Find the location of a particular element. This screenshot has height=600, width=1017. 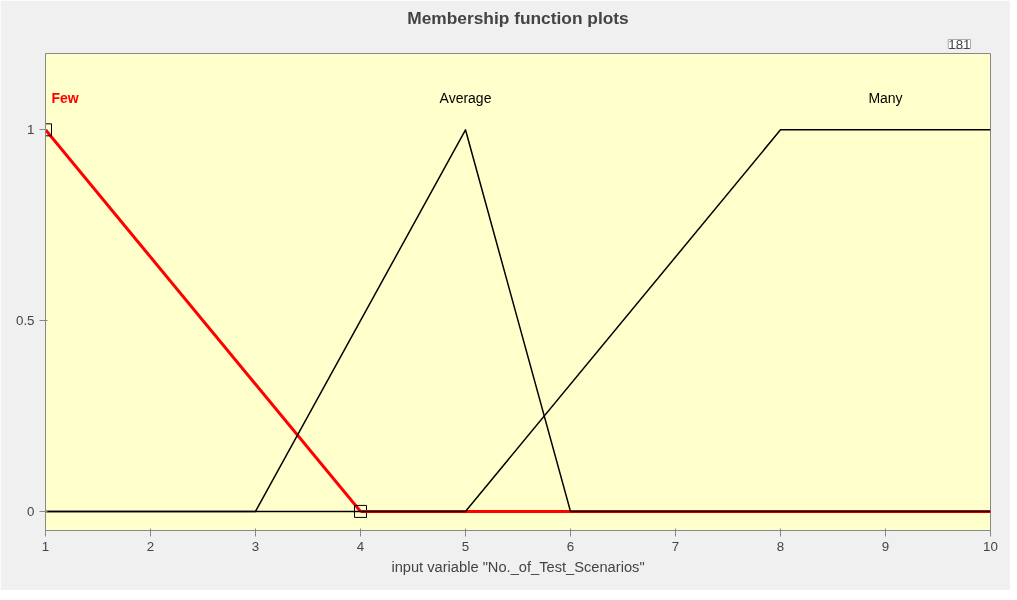

x-tick-label: 6 is located at coordinates (570, 546).